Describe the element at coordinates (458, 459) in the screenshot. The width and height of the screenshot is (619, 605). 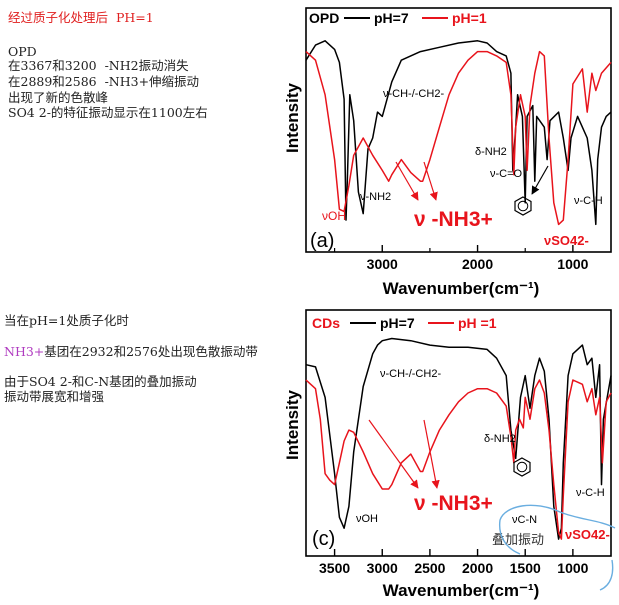
I see `panel-c-series-ph1` at that location.